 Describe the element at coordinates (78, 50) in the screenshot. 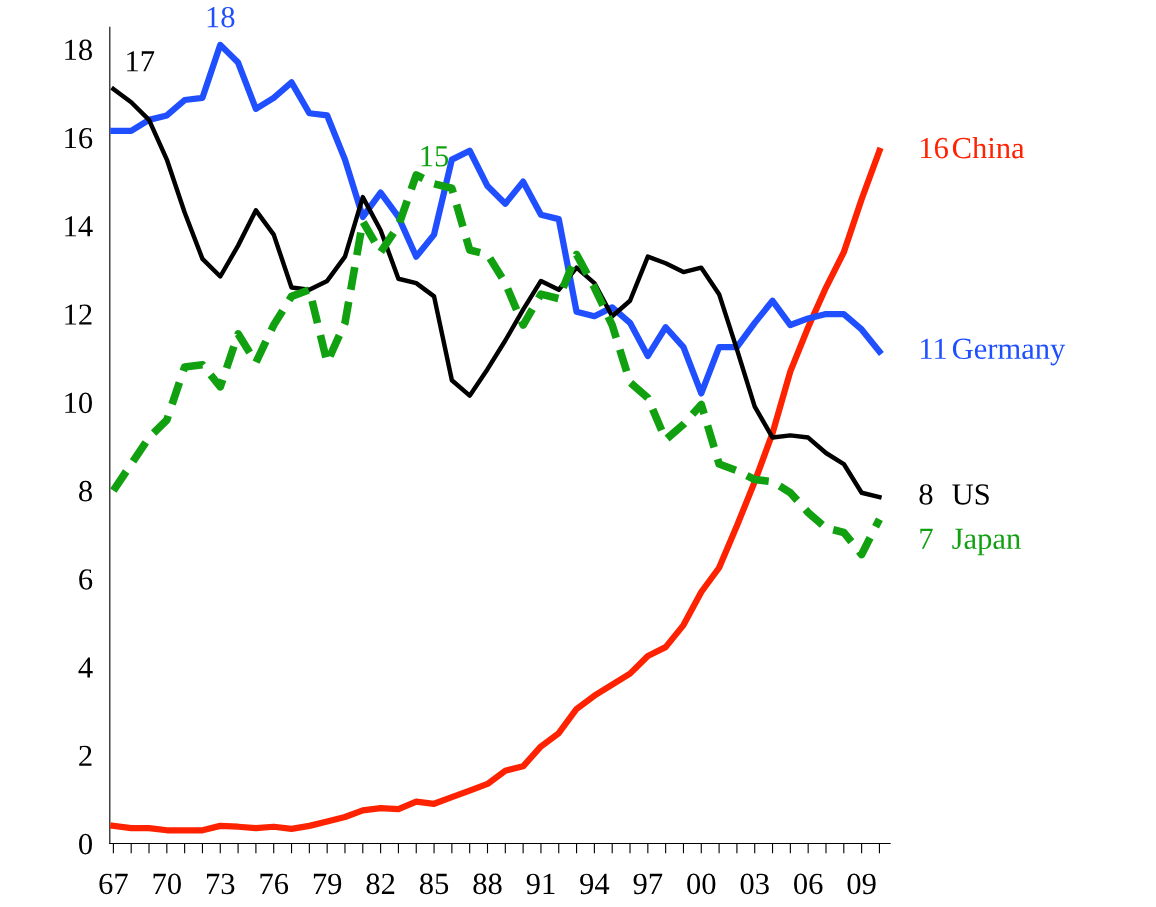

I see `y-tick-label: 18` at that location.